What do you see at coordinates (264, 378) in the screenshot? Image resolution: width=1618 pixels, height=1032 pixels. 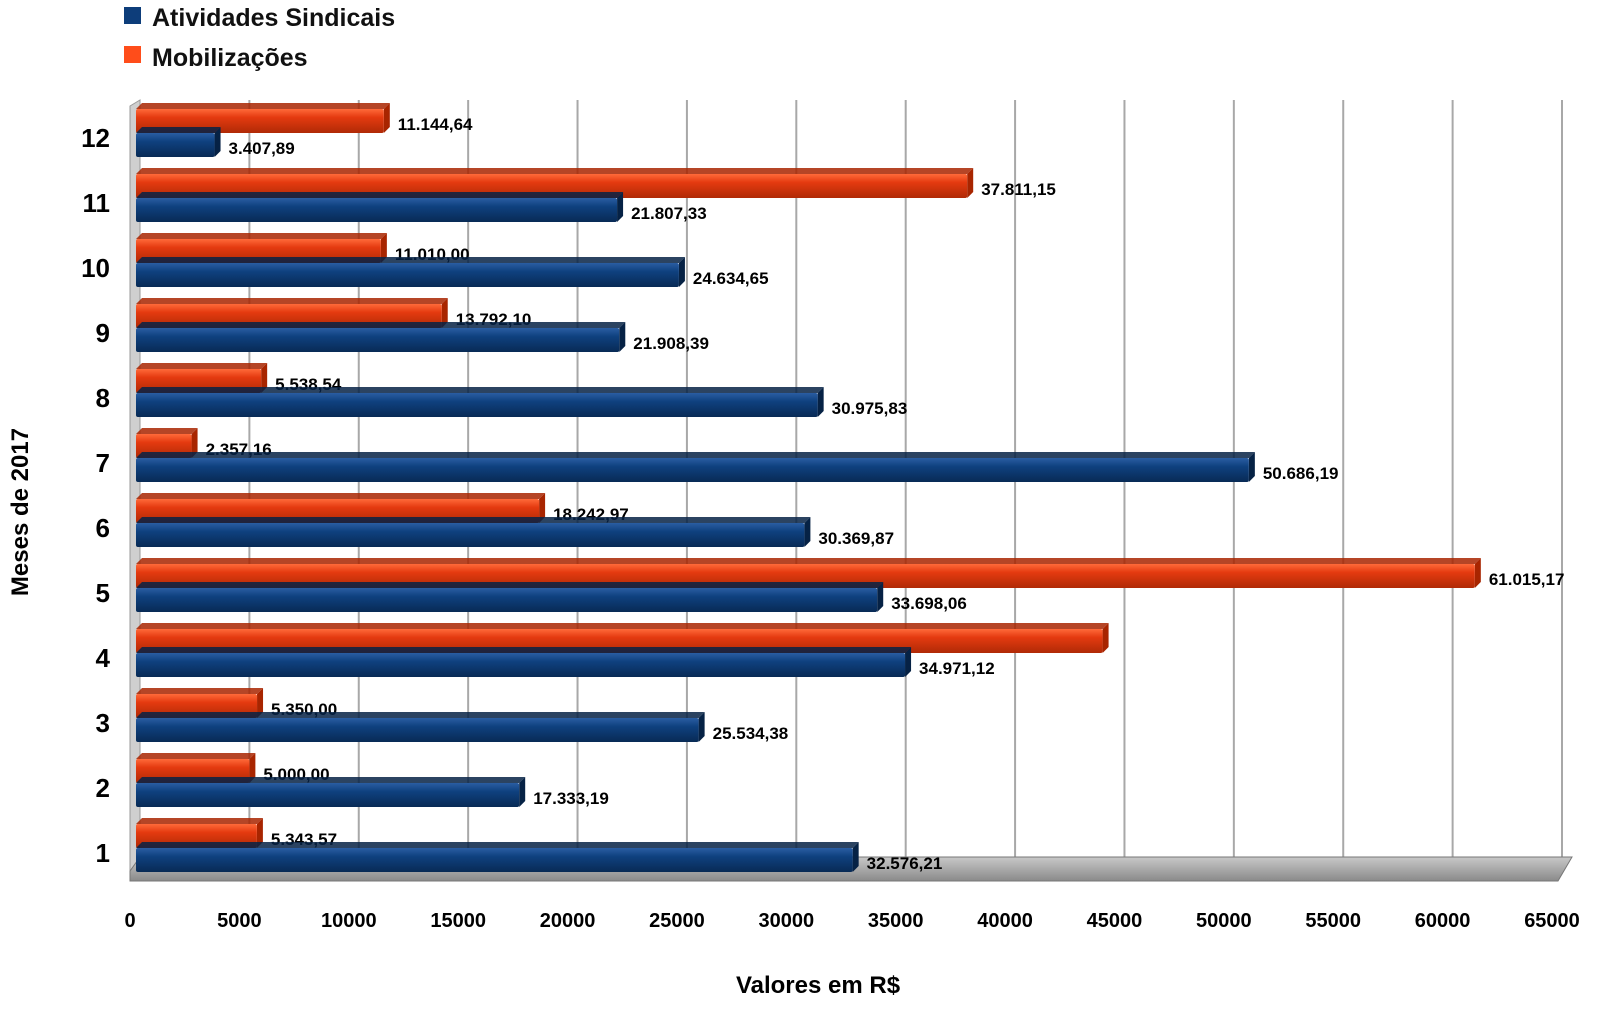 I see `bar-mobilizacoes-8-cap` at bounding box center [264, 378].